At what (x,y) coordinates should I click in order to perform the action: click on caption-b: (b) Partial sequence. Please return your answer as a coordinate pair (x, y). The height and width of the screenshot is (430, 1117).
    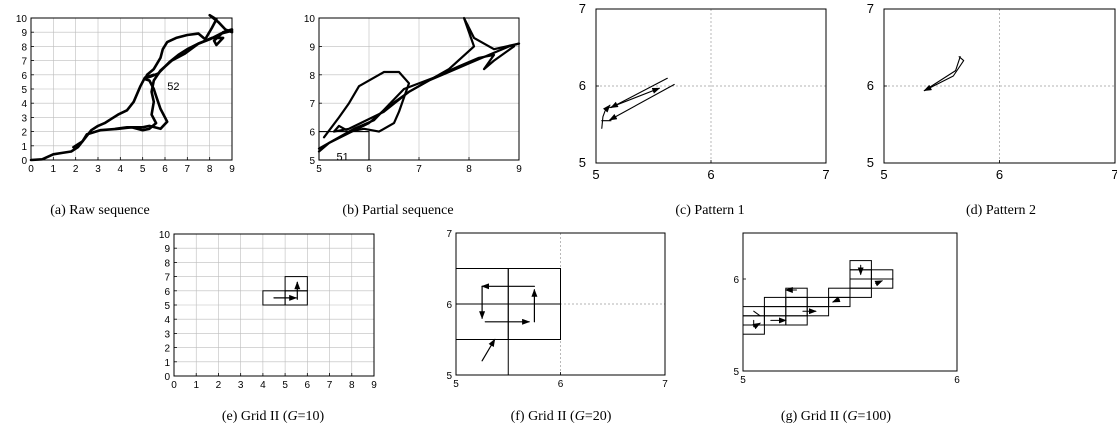
    Looking at the image, I should click on (397, 210).